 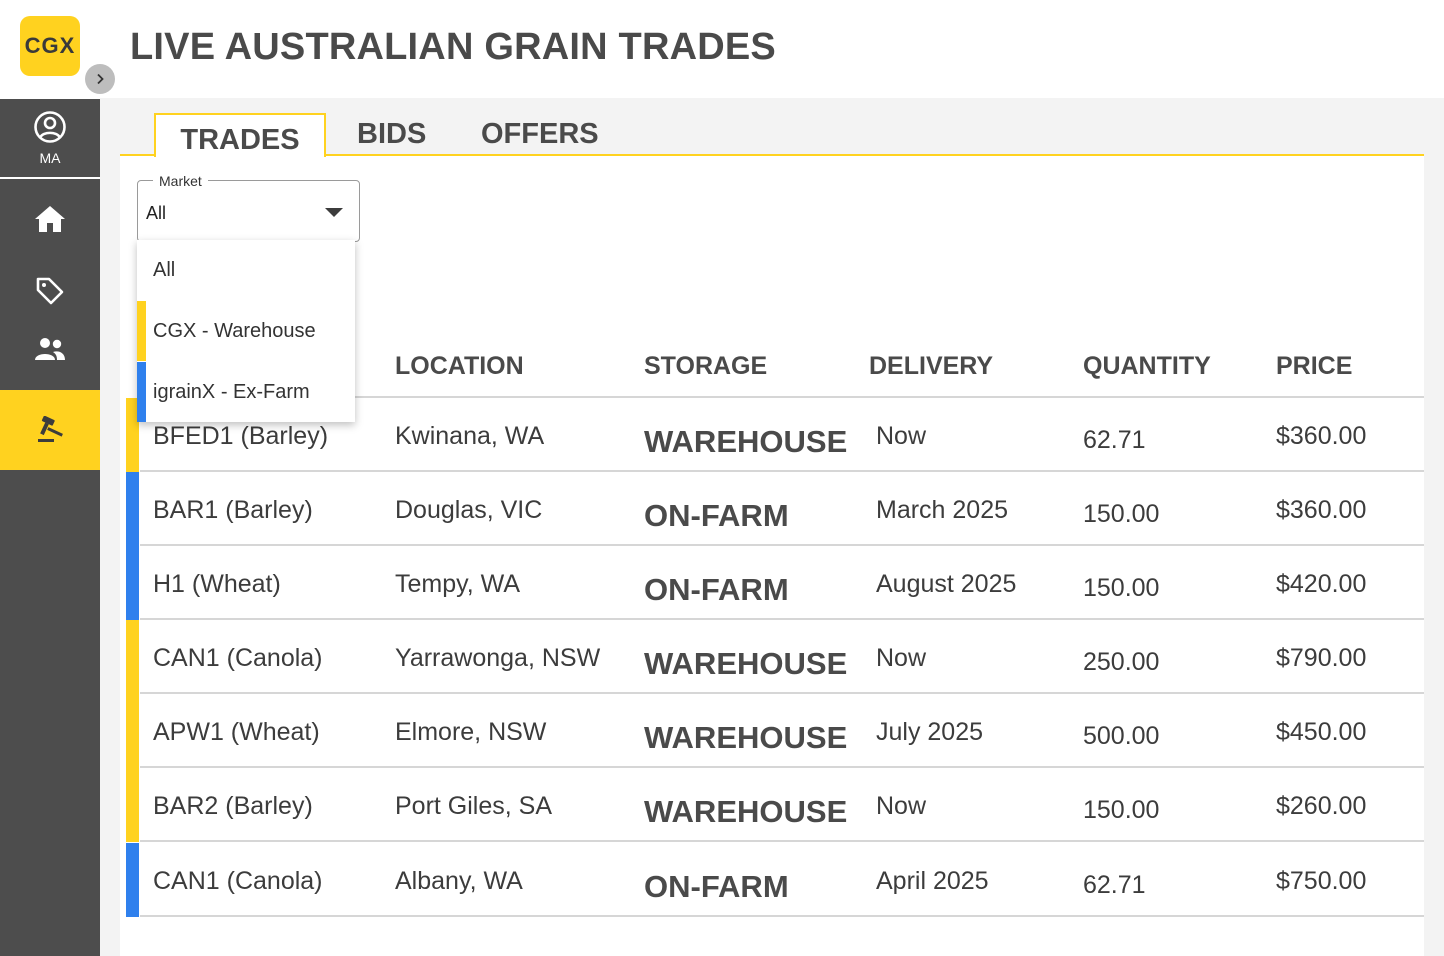 What do you see at coordinates (233, 510) in the screenshot?
I see `grain-cell: BAR1 (Barley)` at bounding box center [233, 510].